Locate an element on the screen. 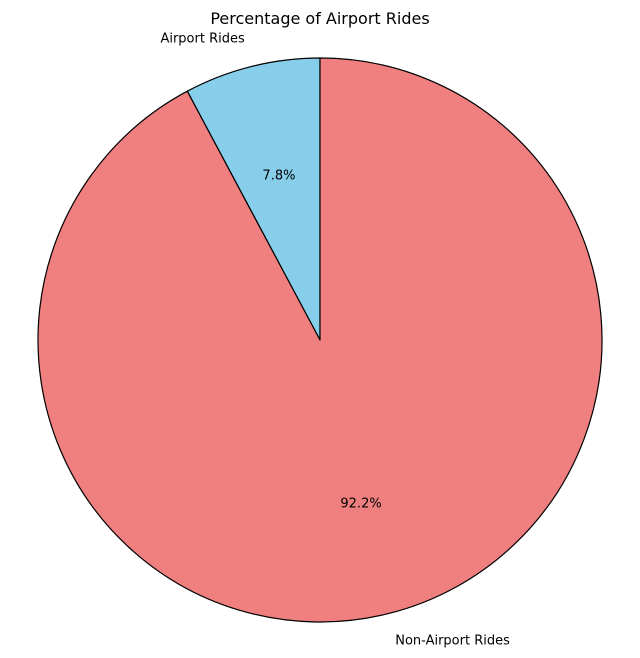 The height and width of the screenshot is (658, 640). pct-label-airport-rides: 7.8% is located at coordinates (278, 175).